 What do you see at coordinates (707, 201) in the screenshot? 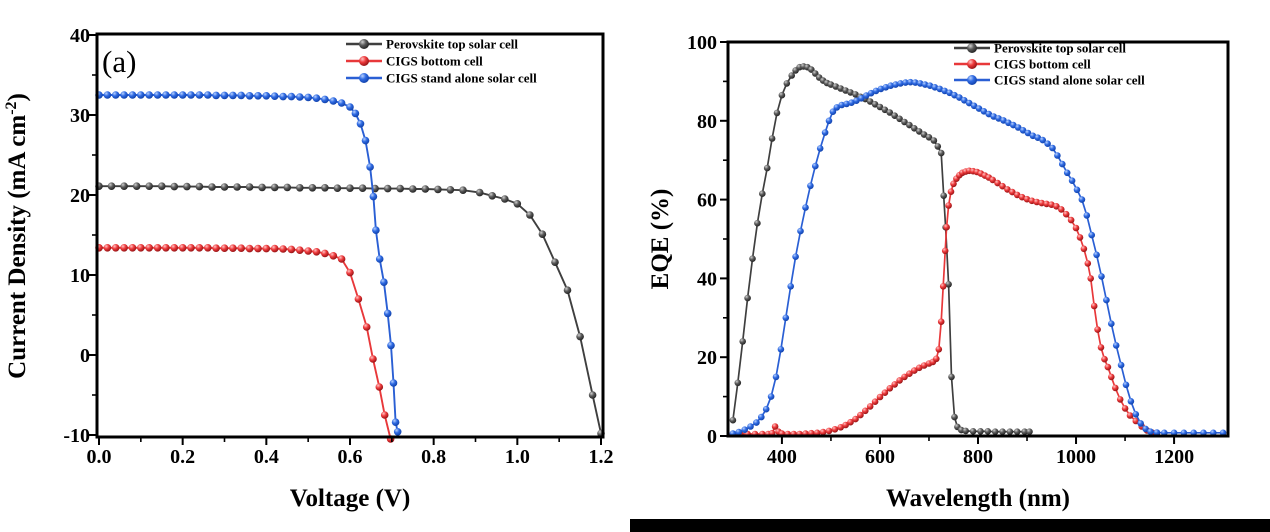
I see `svg-text: 60` at bounding box center [707, 201].